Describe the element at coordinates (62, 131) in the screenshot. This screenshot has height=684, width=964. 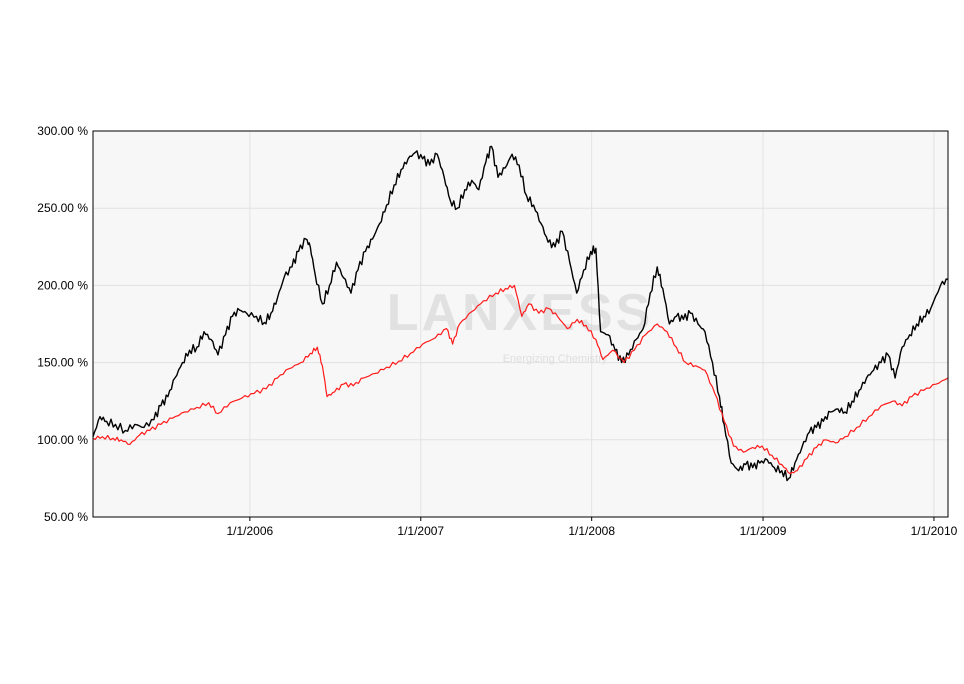
I see `y-tick-label: 300.00 %` at that location.